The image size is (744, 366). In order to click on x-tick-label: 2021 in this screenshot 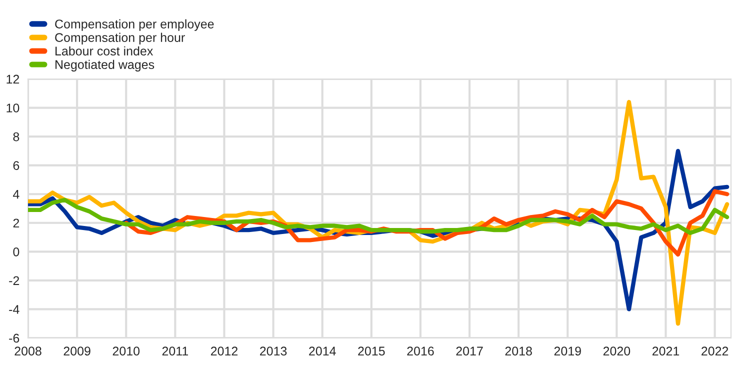, I will do `click(666, 351)`.